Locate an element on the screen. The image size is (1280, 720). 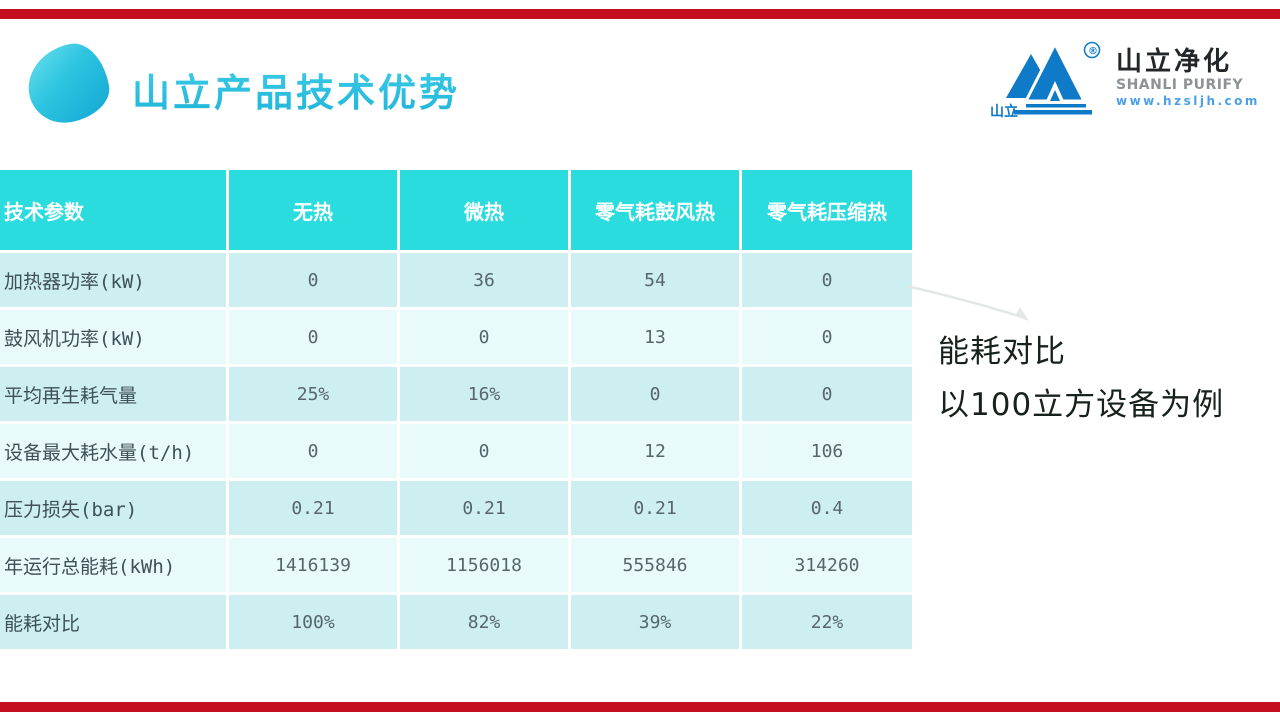
table-cell-value: 39% is located at coordinates (655, 622).